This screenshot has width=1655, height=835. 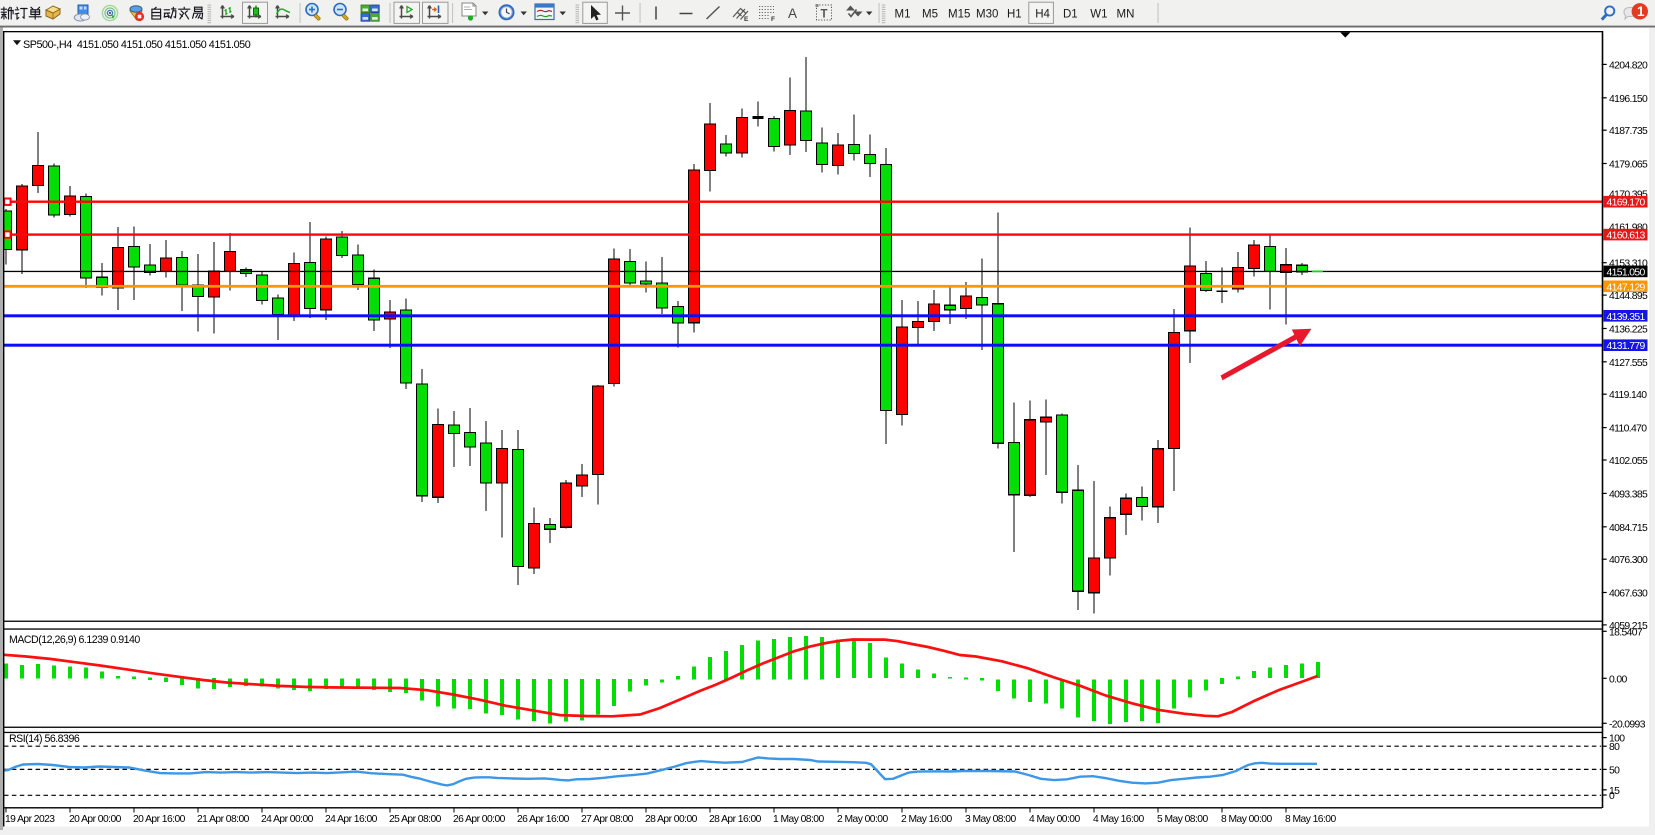 I want to click on svg-text: H1, so click(x=1014, y=15).